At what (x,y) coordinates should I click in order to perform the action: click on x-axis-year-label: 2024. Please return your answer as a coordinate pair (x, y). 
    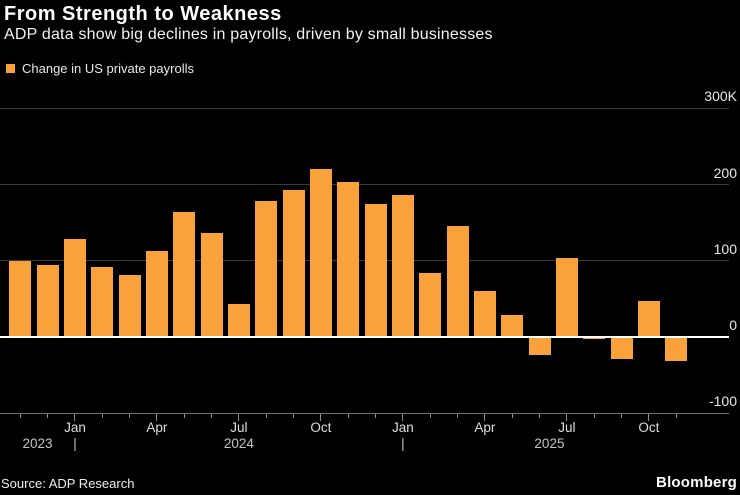
    Looking at the image, I should click on (238, 443).